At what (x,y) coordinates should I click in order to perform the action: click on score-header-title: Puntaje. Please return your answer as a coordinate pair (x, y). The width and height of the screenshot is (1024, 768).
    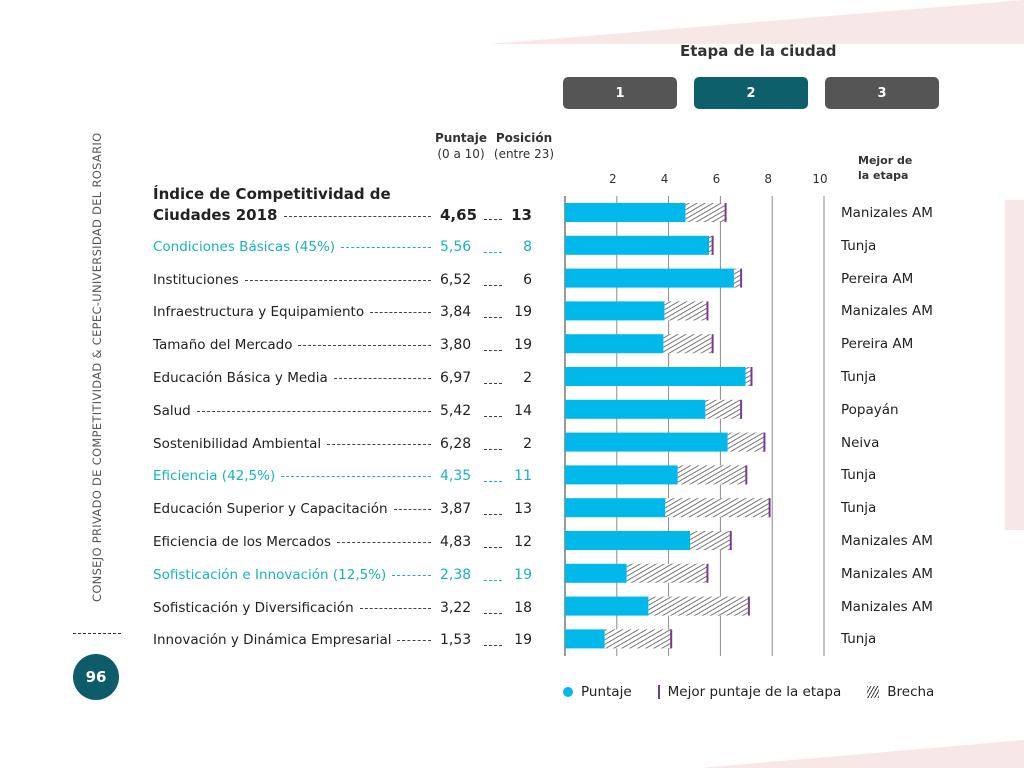
    Looking at the image, I should click on (461, 138).